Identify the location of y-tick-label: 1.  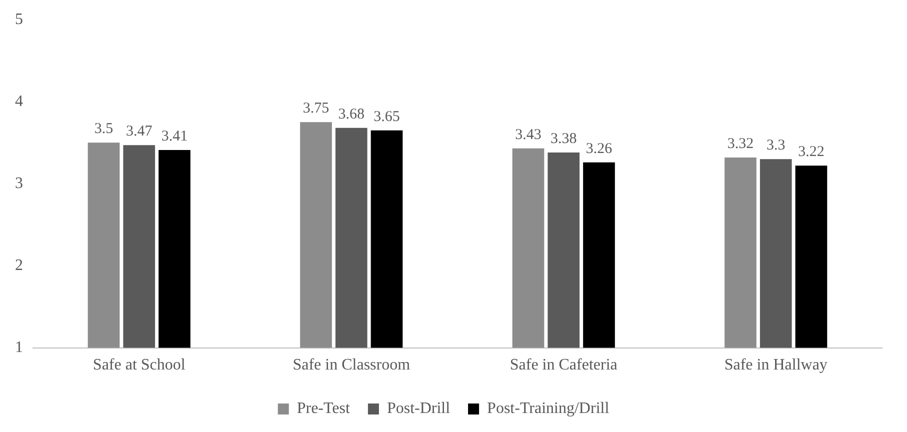
(19, 347).